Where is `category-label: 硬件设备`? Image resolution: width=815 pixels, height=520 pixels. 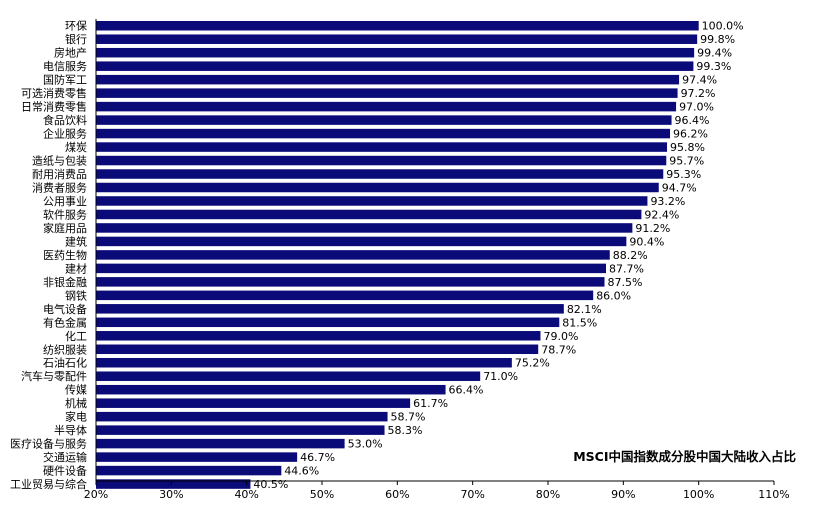 category-label: 硬件设备 is located at coordinates (65, 471).